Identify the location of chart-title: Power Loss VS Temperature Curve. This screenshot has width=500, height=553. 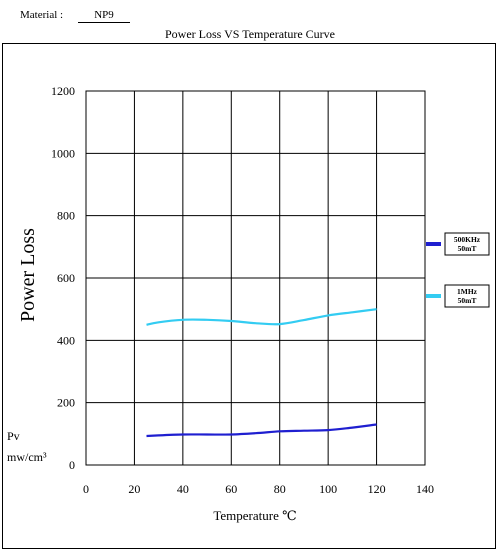
(250, 34).